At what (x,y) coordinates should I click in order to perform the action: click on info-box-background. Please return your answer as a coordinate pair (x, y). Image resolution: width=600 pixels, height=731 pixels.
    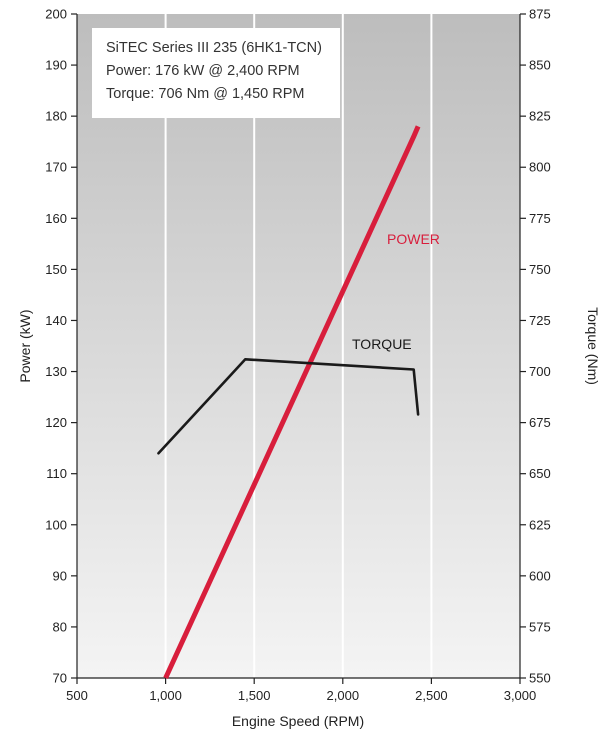
    Looking at the image, I should click on (216, 73).